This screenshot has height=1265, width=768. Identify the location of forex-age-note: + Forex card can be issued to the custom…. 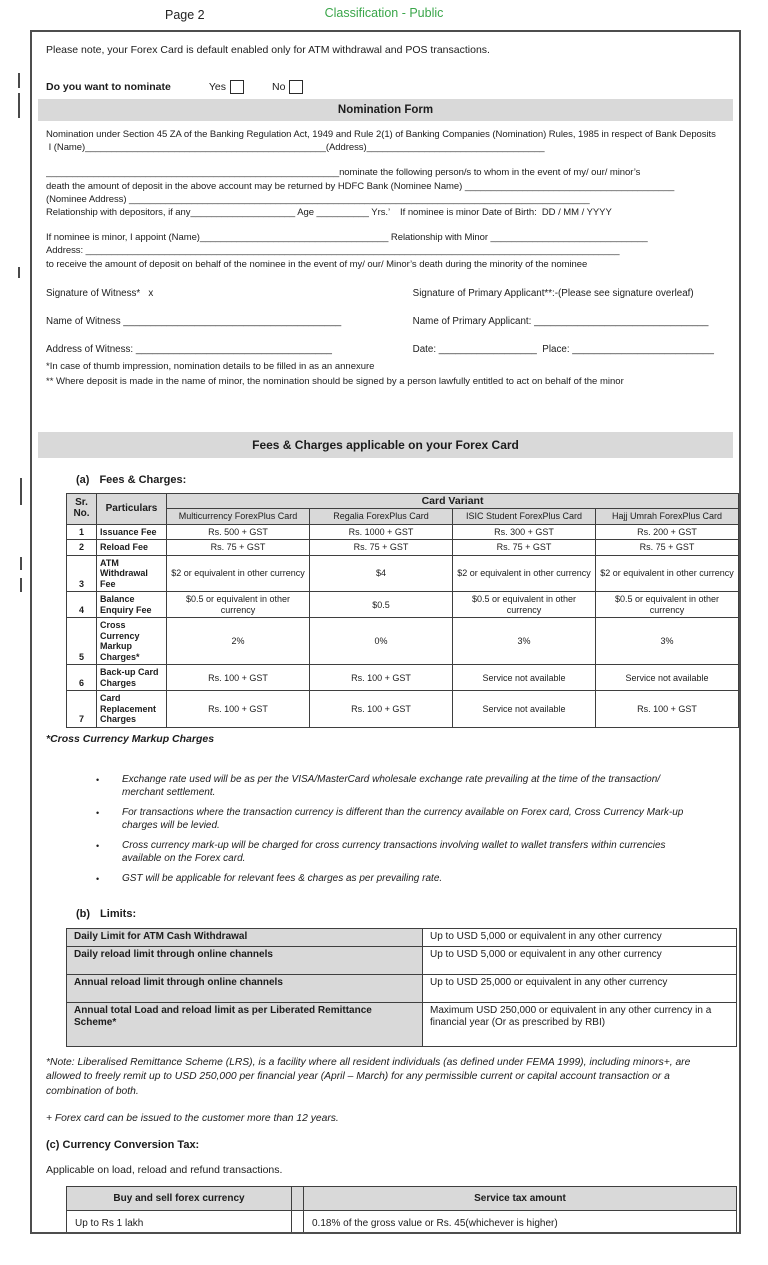
(192, 1119).